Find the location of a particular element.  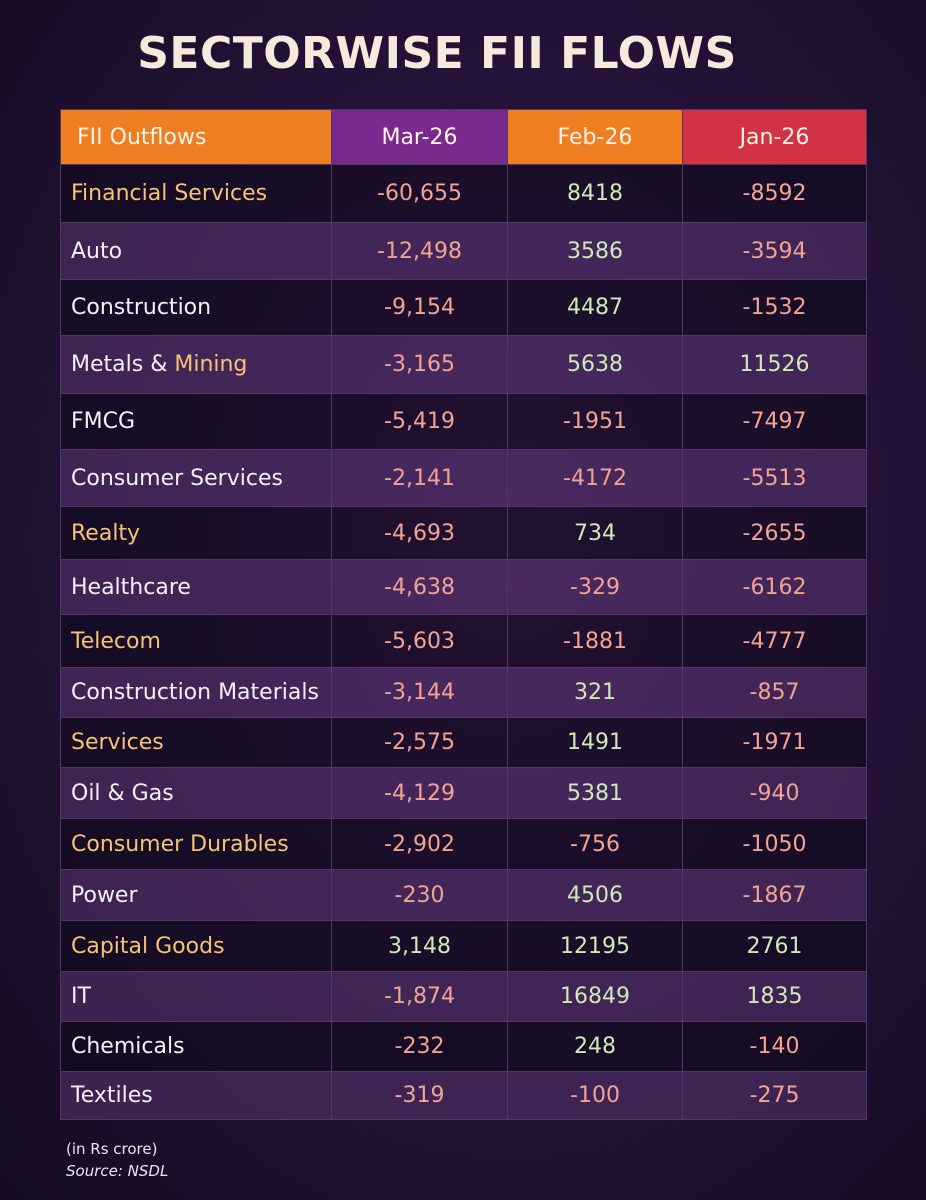

table-row: Textiles -319 -100 -275 is located at coordinates (463, 1095).